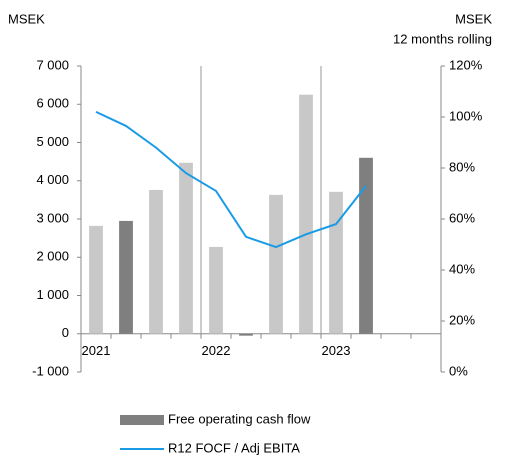  Describe the element at coordinates (52, 256) in the screenshot. I see `y-tick-label: 2 000` at that location.